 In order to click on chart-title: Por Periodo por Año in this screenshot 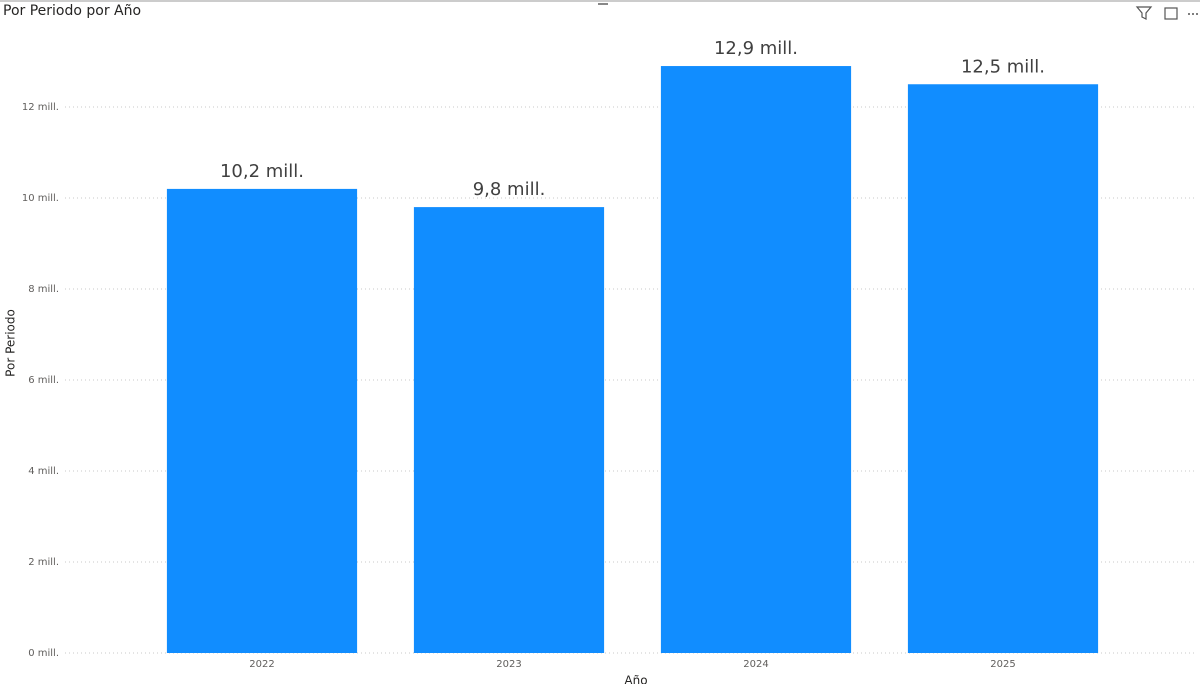, I will do `click(72, 11)`.